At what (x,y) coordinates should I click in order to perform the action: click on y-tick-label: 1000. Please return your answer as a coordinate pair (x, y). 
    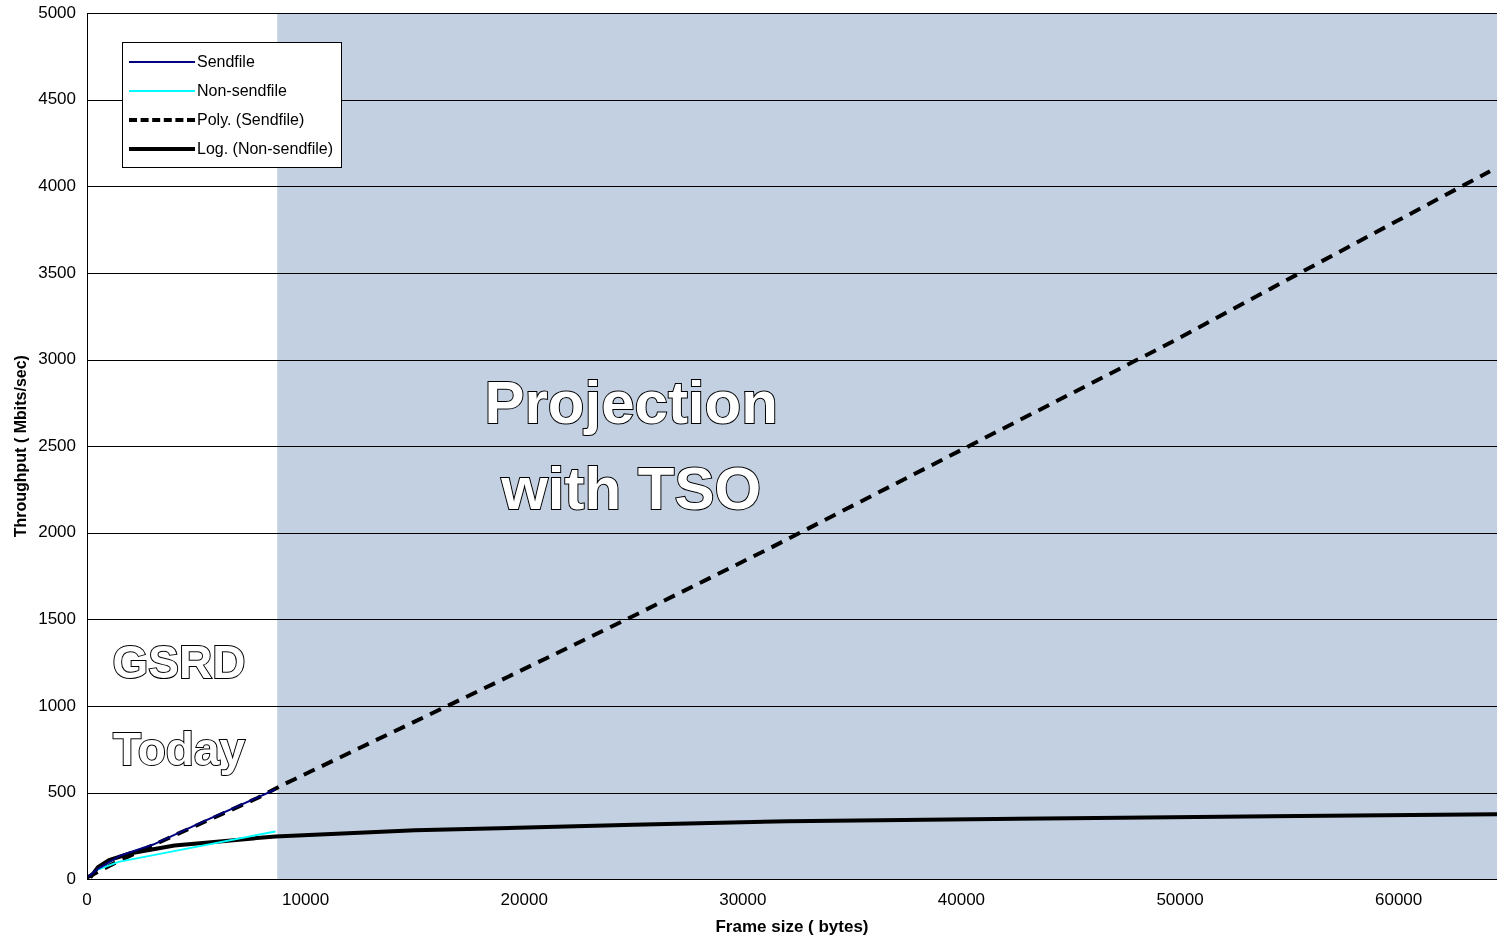
    Looking at the image, I should click on (57, 705).